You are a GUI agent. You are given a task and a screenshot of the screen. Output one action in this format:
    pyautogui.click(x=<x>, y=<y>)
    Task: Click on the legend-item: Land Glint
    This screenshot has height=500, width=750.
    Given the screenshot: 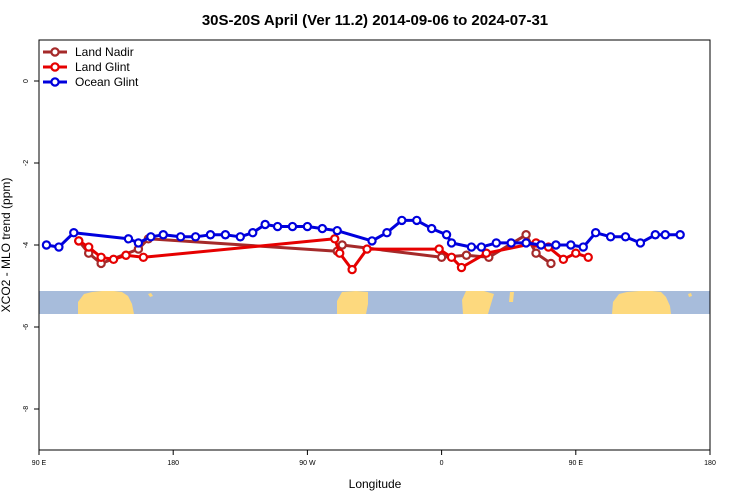 What is the action you would take?
    pyautogui.click(x=86, y=67)
    